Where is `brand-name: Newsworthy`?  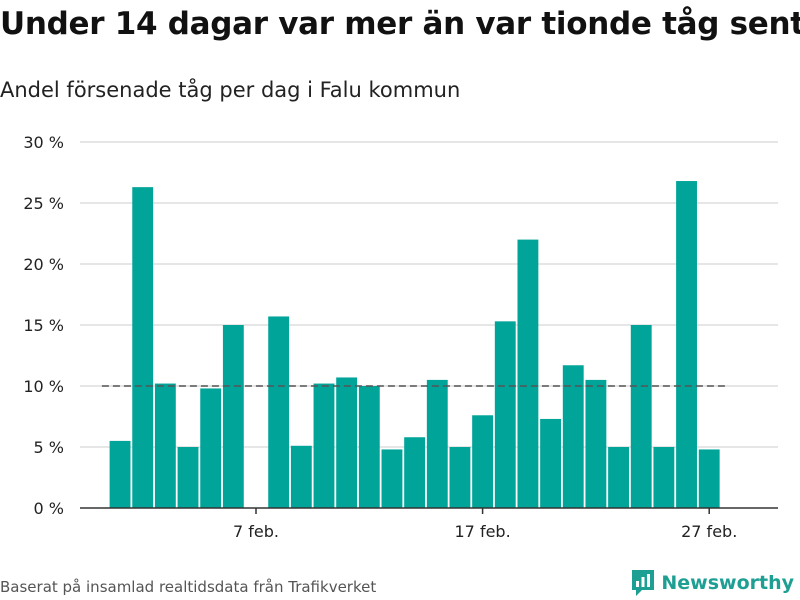
brand-name: Newsworthy is located at coordinates (727, 583).